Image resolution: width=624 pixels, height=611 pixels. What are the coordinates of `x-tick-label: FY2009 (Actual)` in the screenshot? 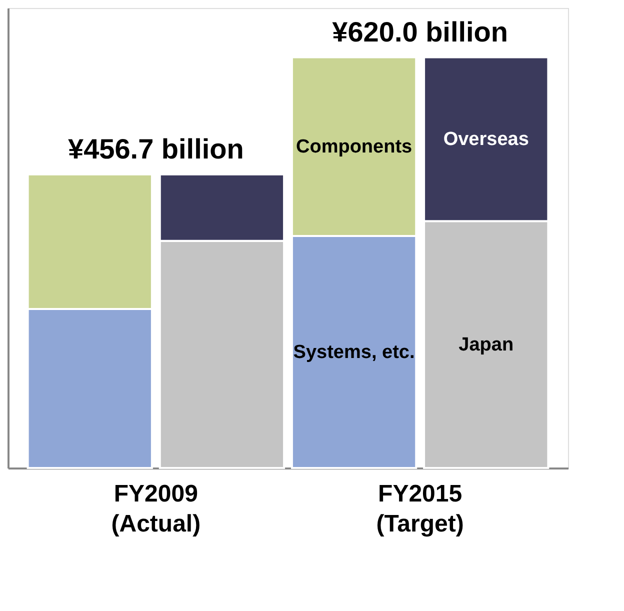 It's located at (156, 509).